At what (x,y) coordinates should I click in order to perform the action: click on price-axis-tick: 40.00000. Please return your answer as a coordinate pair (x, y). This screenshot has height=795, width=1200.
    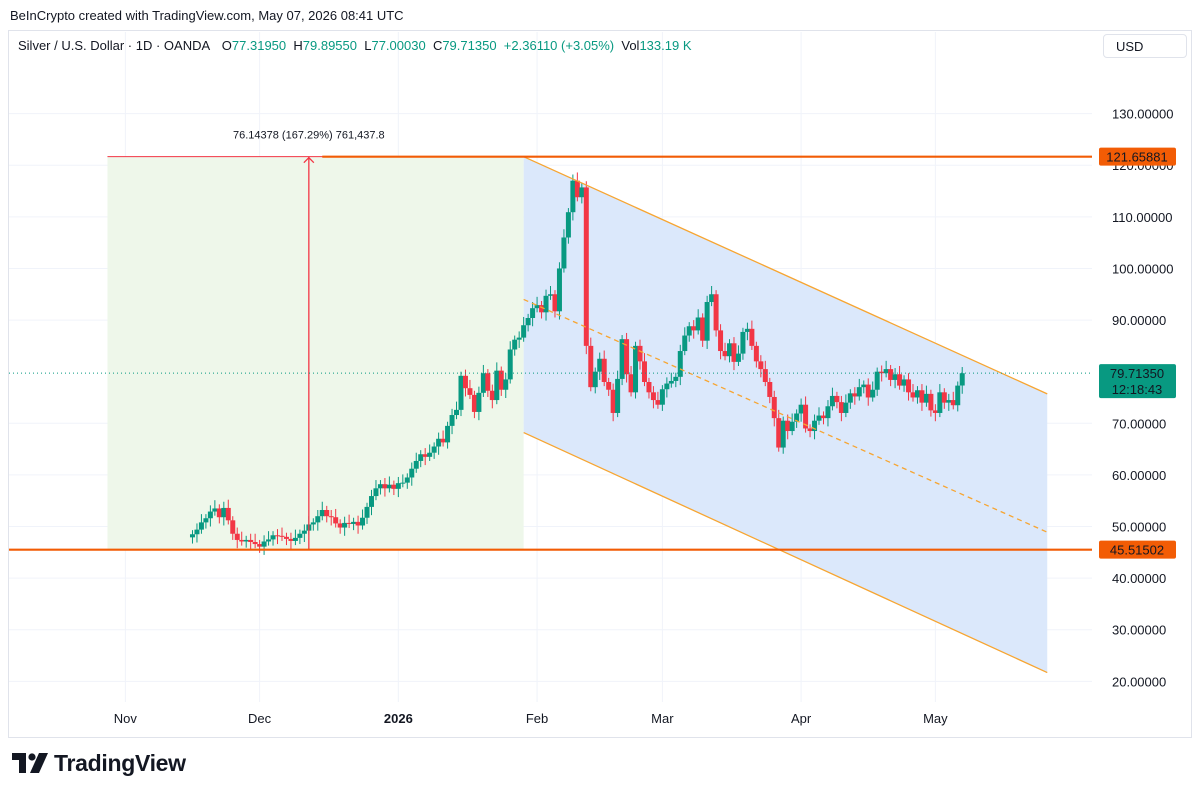
    Looking at the image, I should click on (1139, 578).